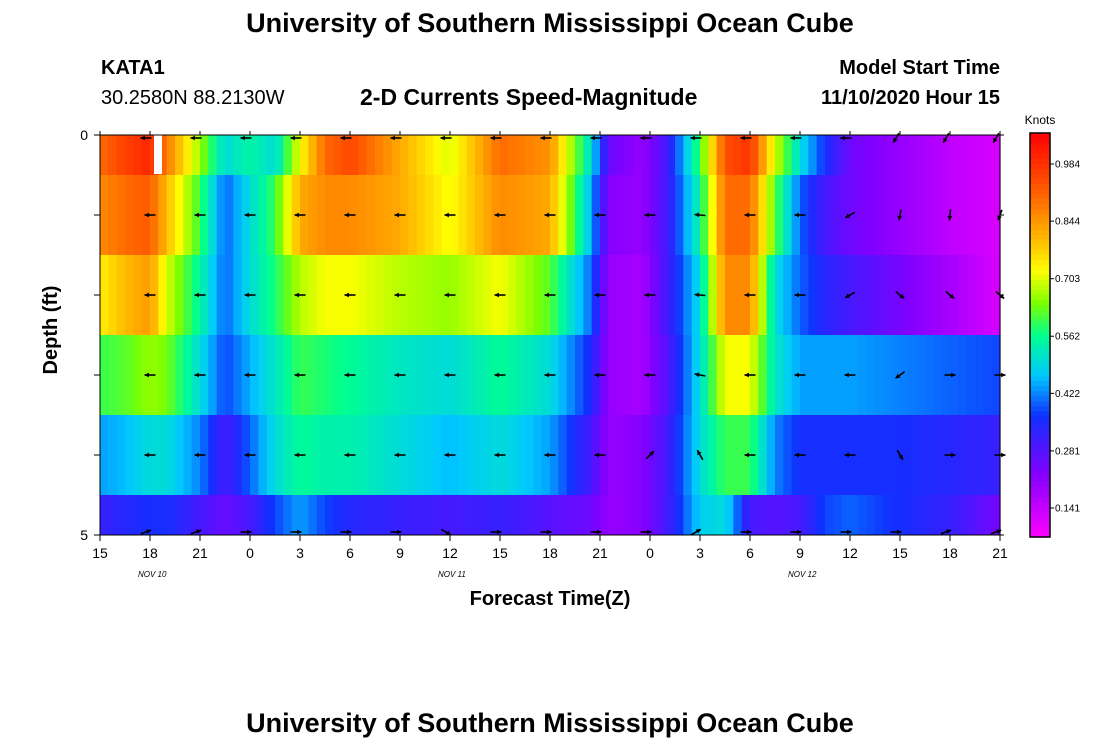 The image size is (1100, 750). I want to click on colorbar-tick-label: 0.984, so click(1067, 165).